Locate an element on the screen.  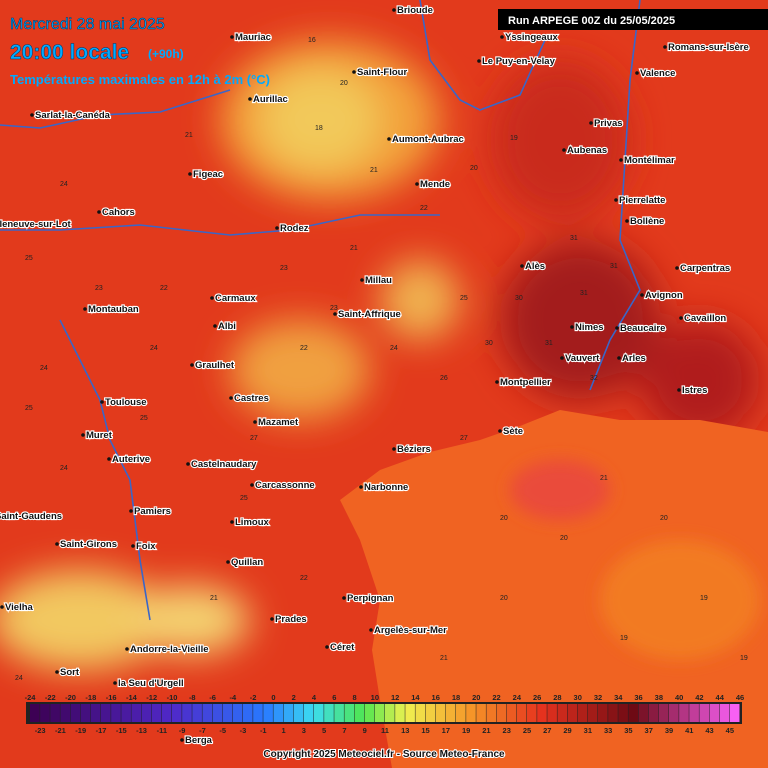
temperature: 18 is located at coordinates (319, 128).